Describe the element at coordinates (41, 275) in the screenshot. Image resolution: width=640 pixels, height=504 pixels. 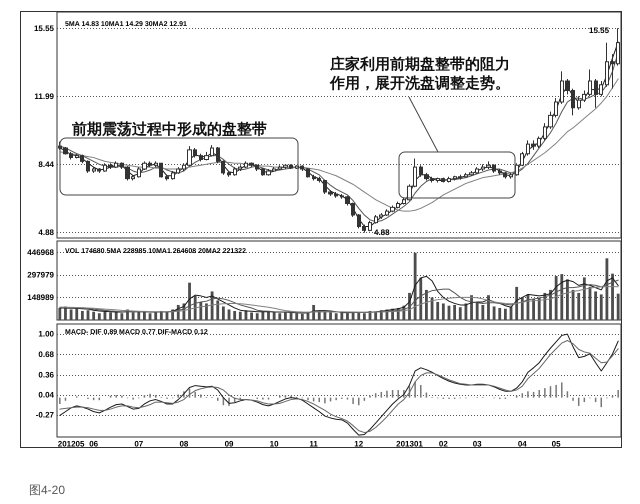
I see `y-tick-label: 297979` at that location.